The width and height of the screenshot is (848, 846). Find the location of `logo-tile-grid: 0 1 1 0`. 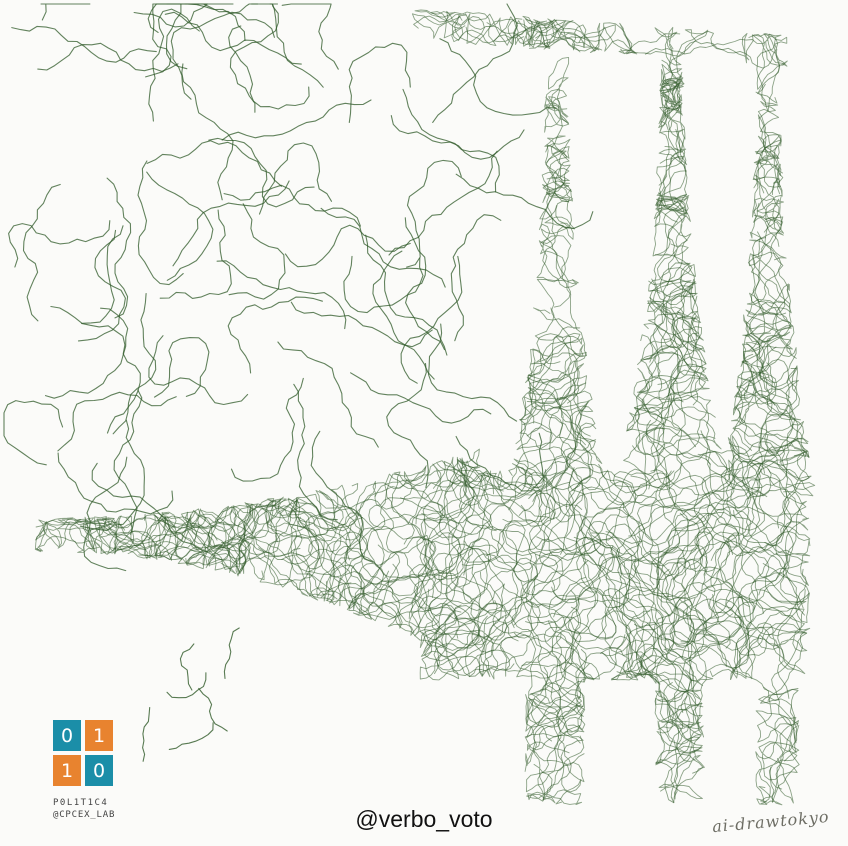

logo-tile-grid: 0 1 1 0 is located at coordinates (83, 753).